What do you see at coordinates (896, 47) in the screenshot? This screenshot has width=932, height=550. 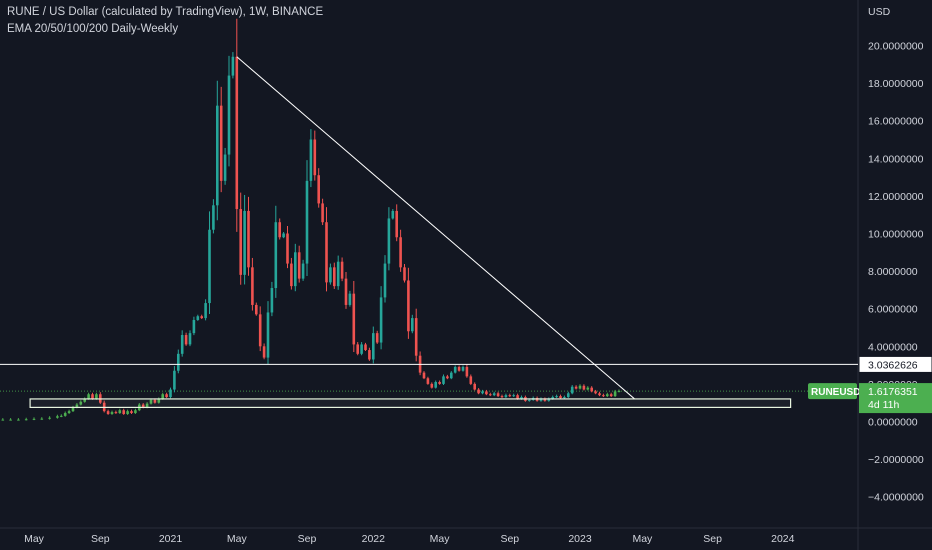 I see `price-tick-label: 20.0000000` at bounding box center [896, 47].